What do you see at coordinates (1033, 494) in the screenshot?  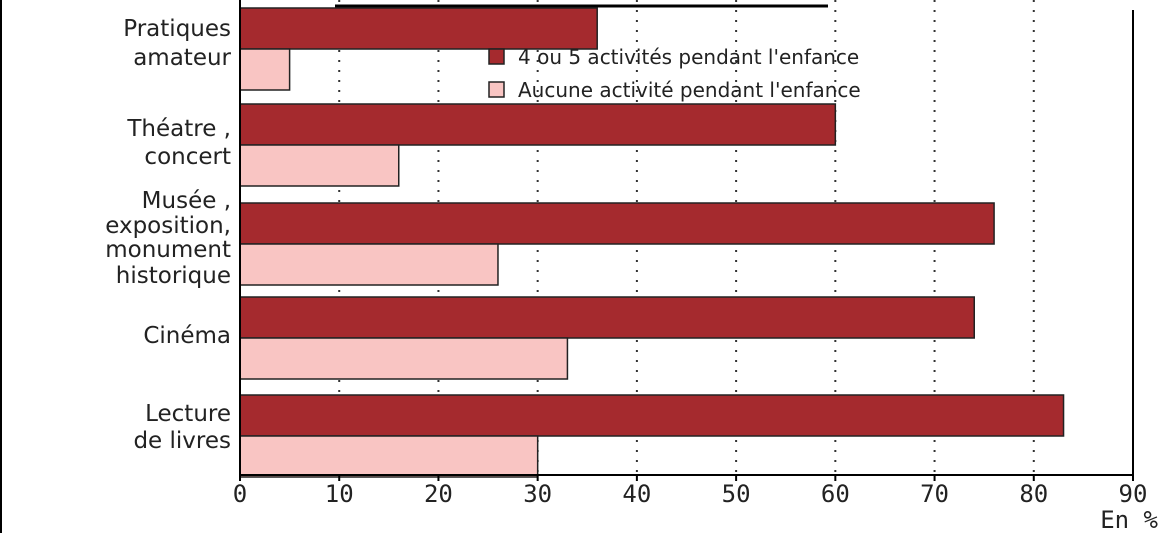 I see `x-tick-label: 80` at bounding box center [1033, 494].